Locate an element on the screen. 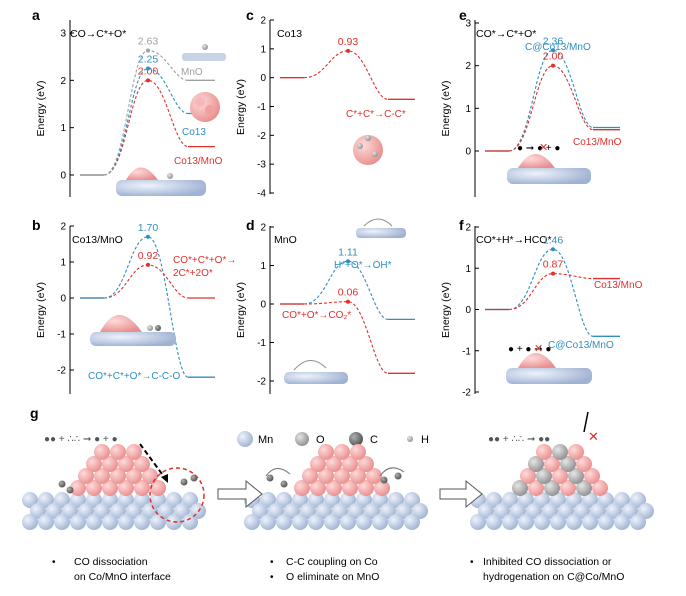  y-tick-label-c: -3 is located at coordinates (261, 165).